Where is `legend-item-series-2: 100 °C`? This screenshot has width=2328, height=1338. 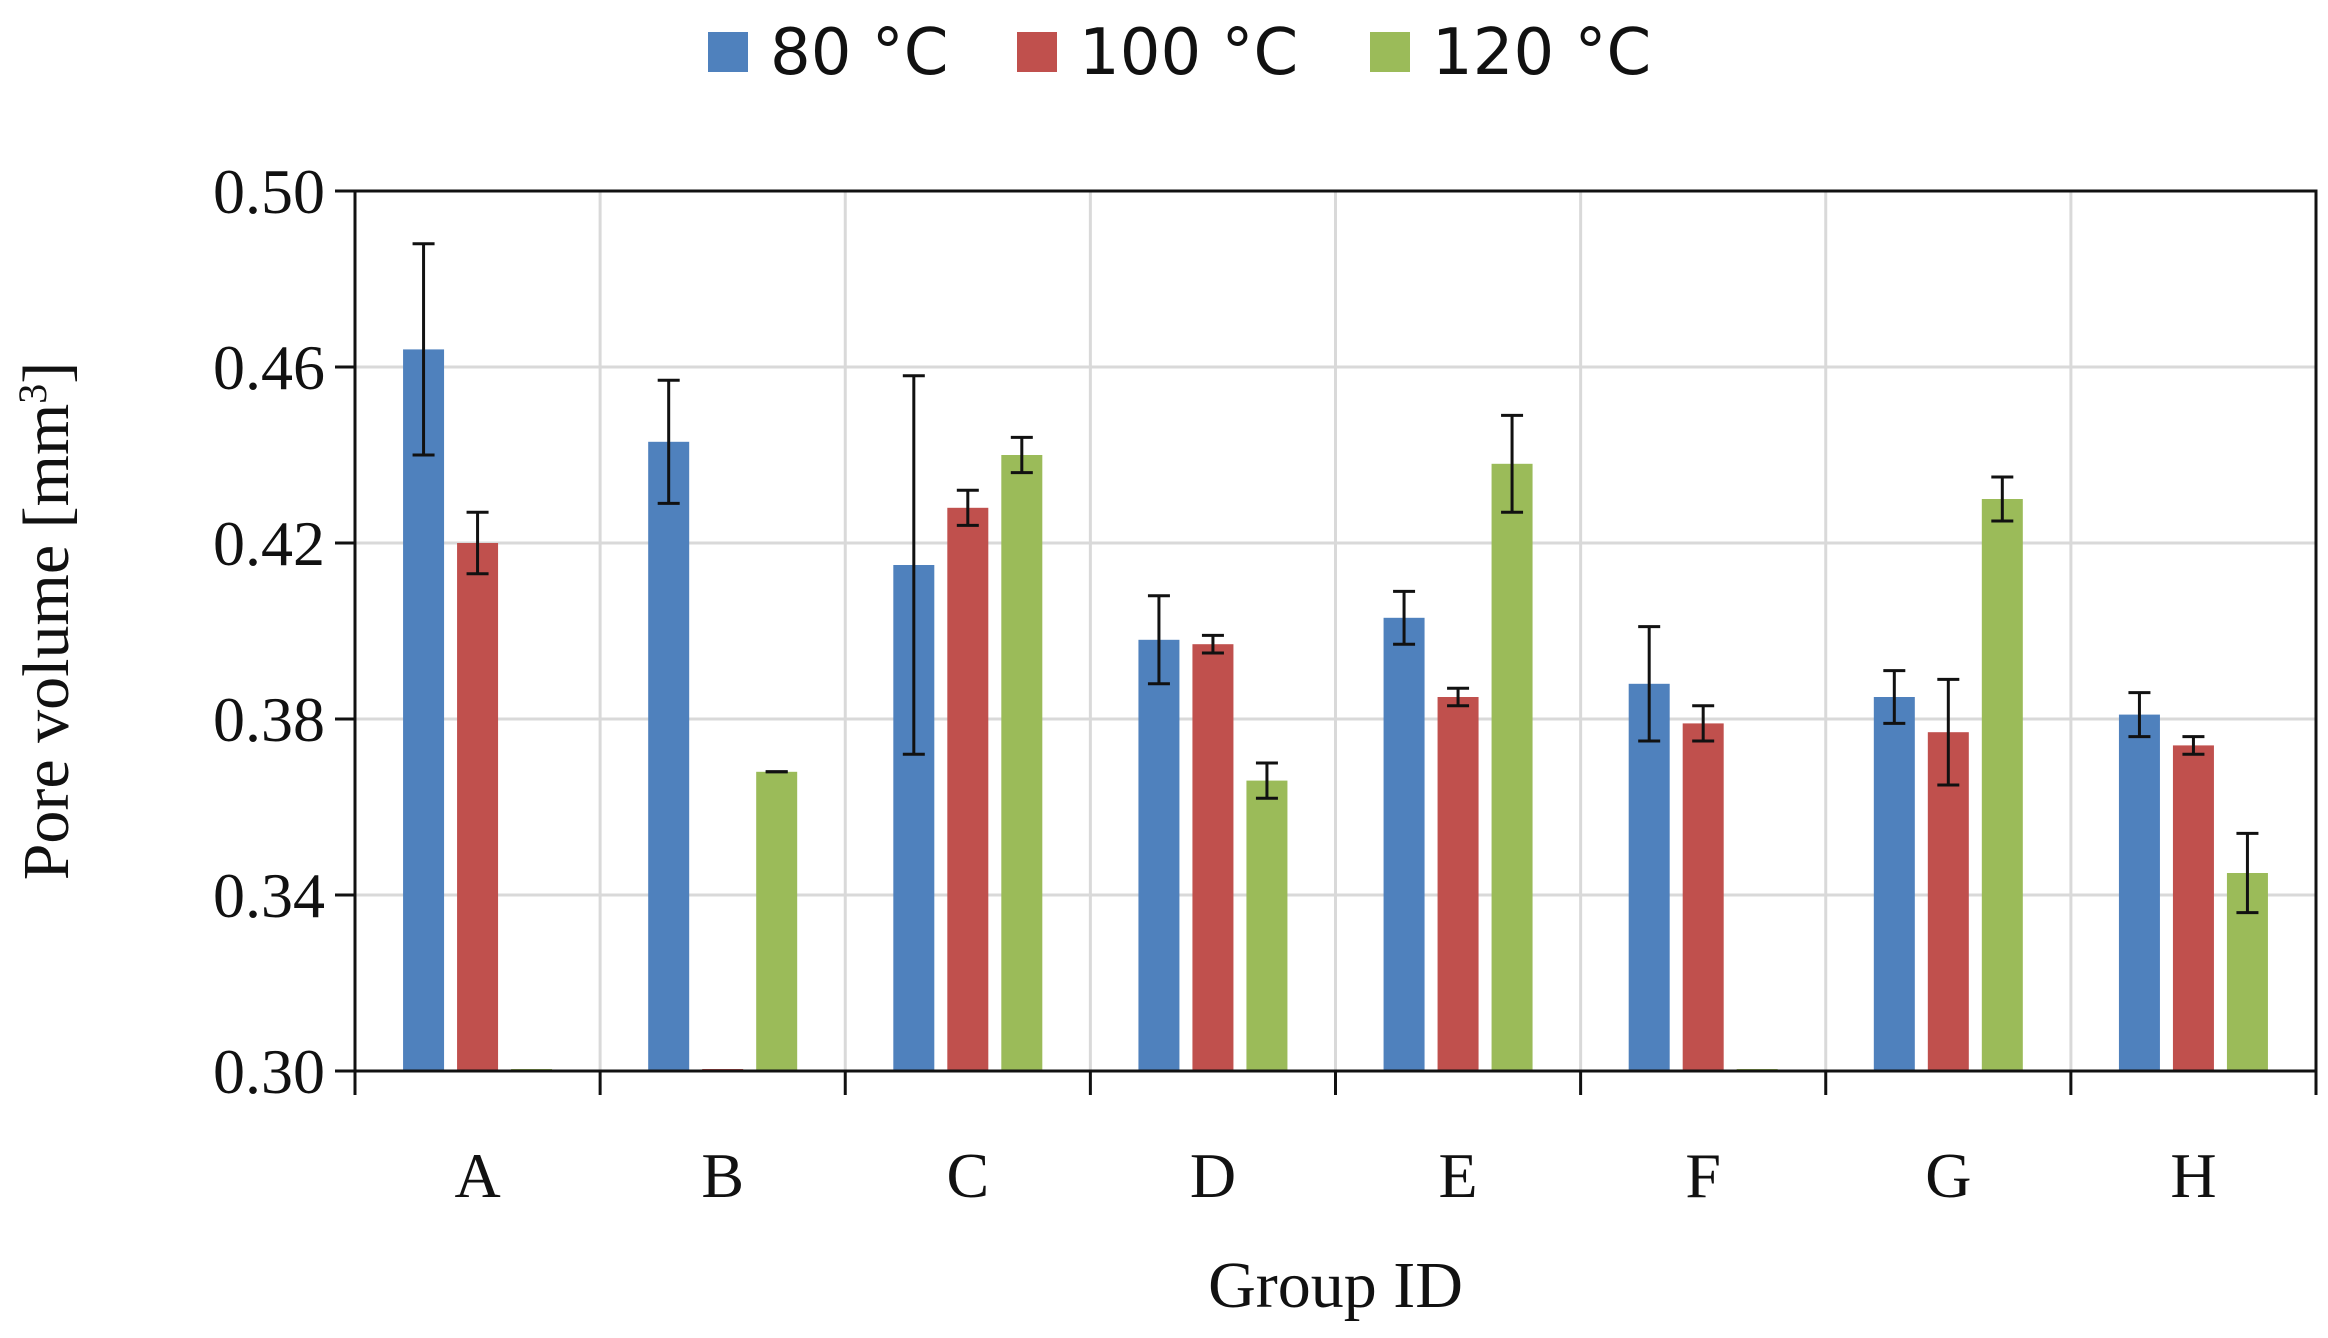 legend-item-series-2: 100 °C is located at coordinates (1157, 53).